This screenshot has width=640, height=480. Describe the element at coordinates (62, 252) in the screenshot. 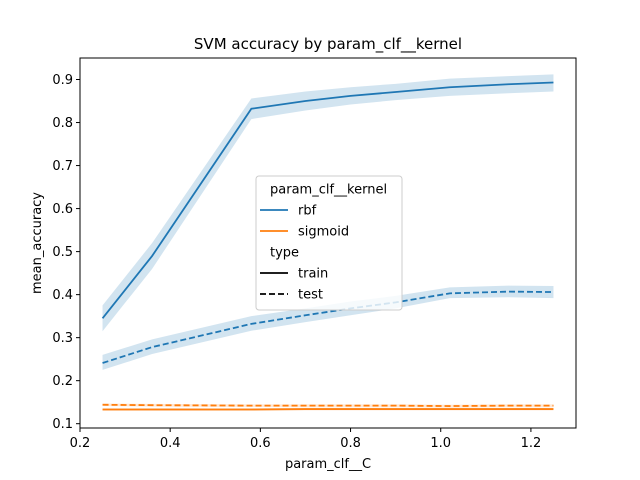

I see `y-tick-label: 0.5` at that location.